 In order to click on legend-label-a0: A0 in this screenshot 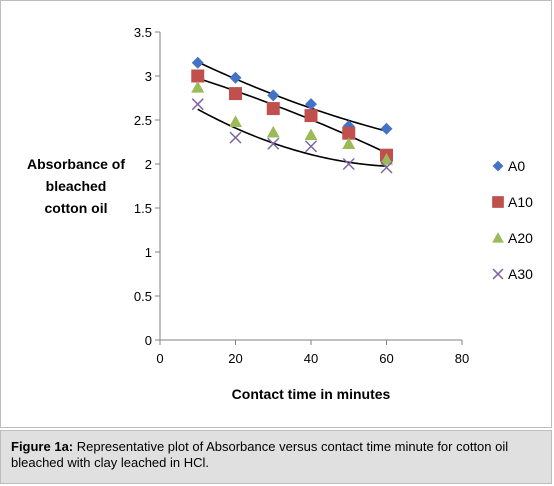, I will do `click(516, 166)`.